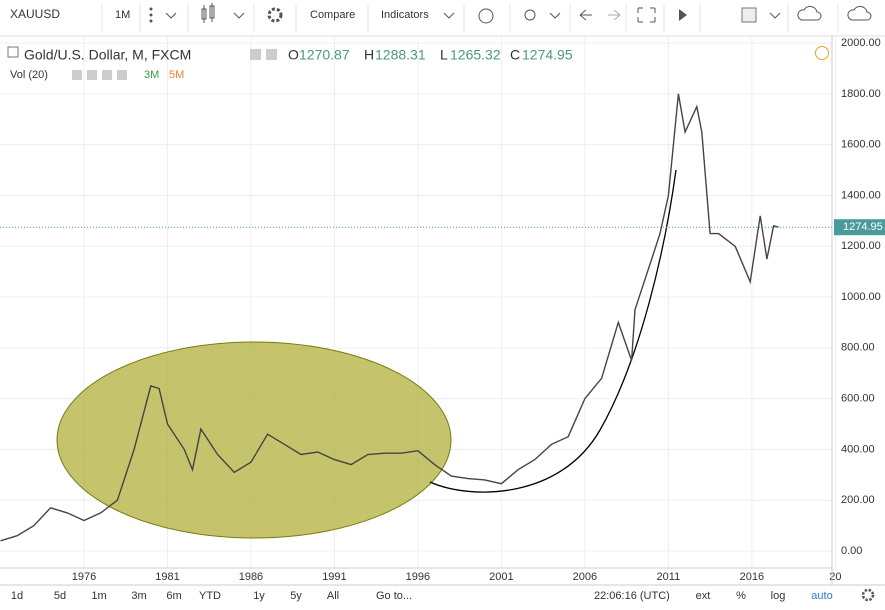 Image resolution: width=885 pixels, height=610 pixels. What do you see at coordinates (251, 577) in the screenshot?
I see `x-tick-label: 1986` at bounding box center [251, 577].